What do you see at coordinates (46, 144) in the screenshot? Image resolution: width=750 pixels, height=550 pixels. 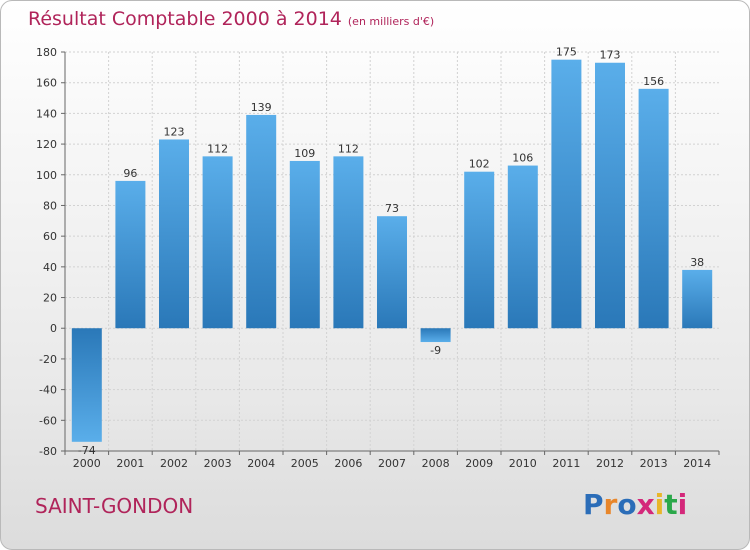 I see `y-tick-label: 120` at bounding box center [46, 144].